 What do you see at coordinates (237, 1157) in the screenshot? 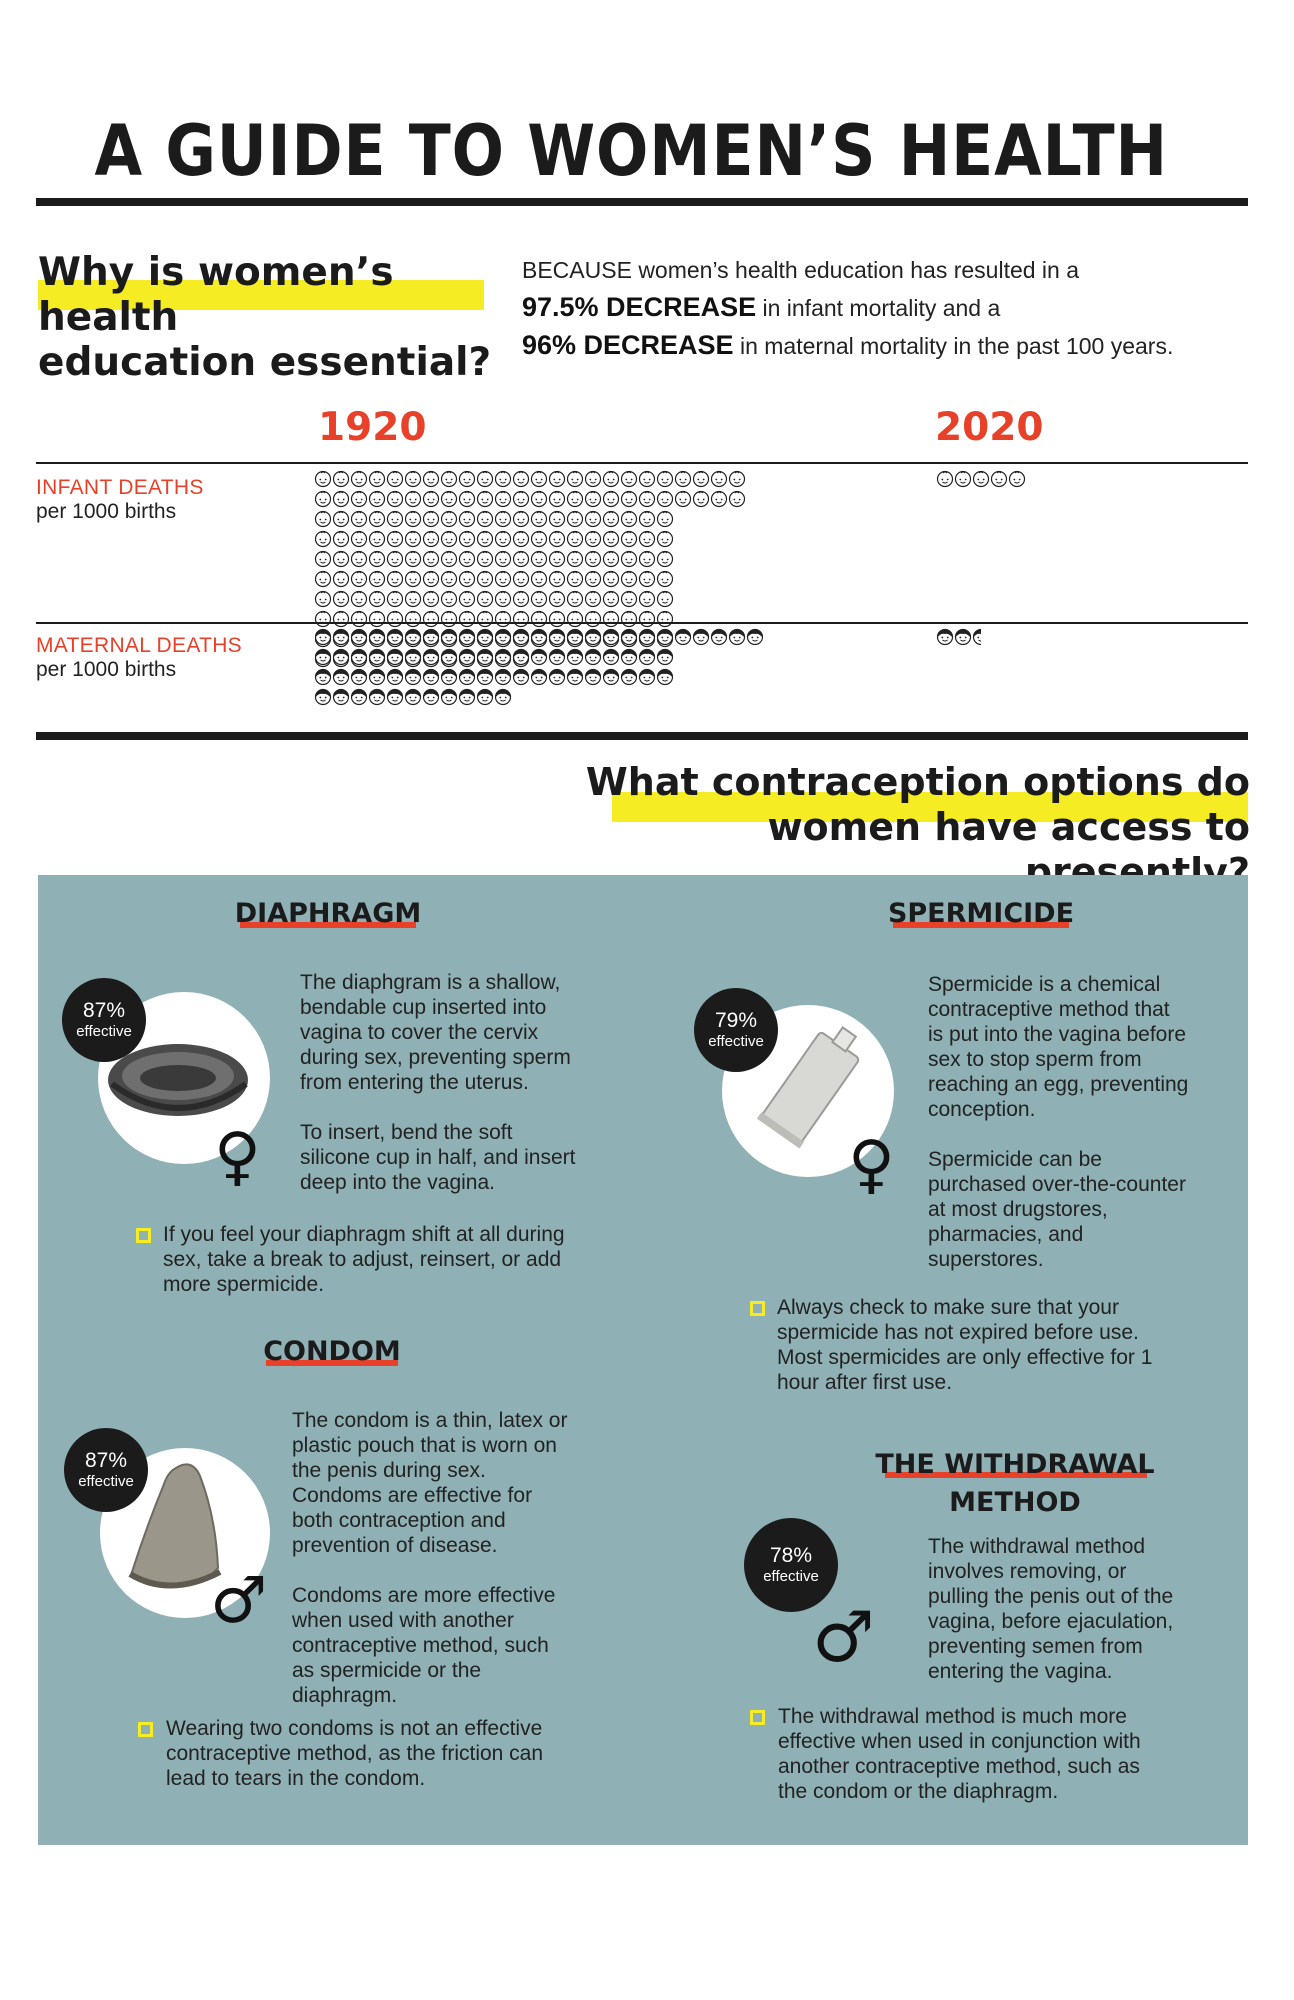
I see `female-symbol-icon: ♀` at bounding box center [237, 1157].